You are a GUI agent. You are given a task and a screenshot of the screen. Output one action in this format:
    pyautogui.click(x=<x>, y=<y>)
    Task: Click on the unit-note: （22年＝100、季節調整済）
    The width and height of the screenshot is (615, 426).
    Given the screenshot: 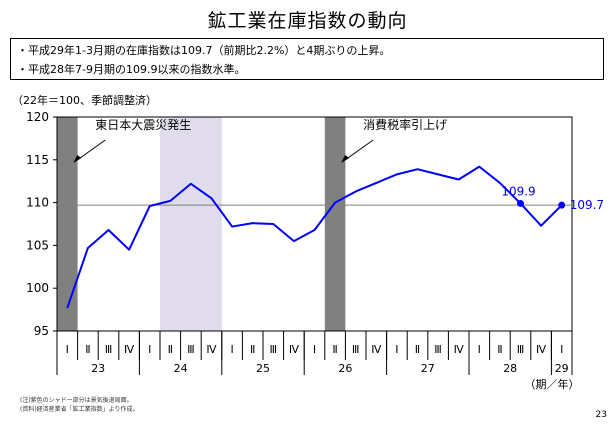 What is the action you would take?
    pyautogui.click(x=84, y=100)
    